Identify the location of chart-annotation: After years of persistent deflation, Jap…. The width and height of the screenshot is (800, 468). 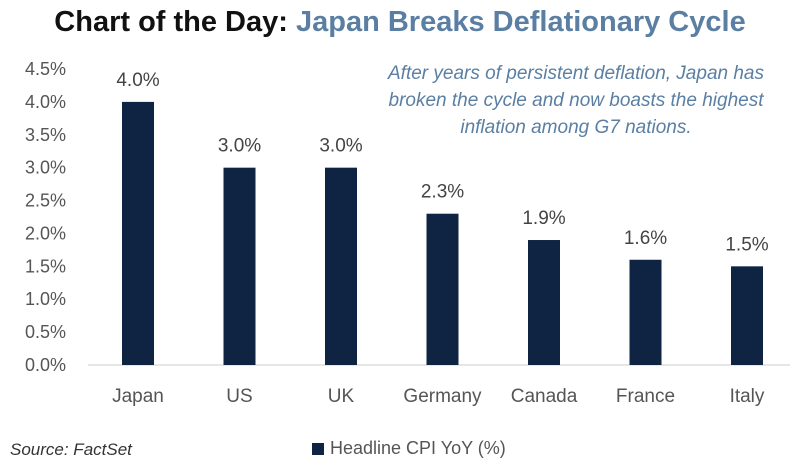
(576, 100).